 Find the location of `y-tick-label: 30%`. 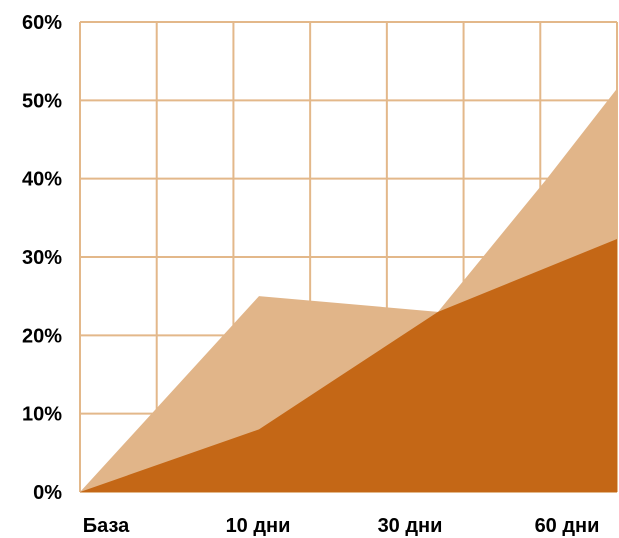

y-tick-label: 30% is located at coordinates (42, 258).